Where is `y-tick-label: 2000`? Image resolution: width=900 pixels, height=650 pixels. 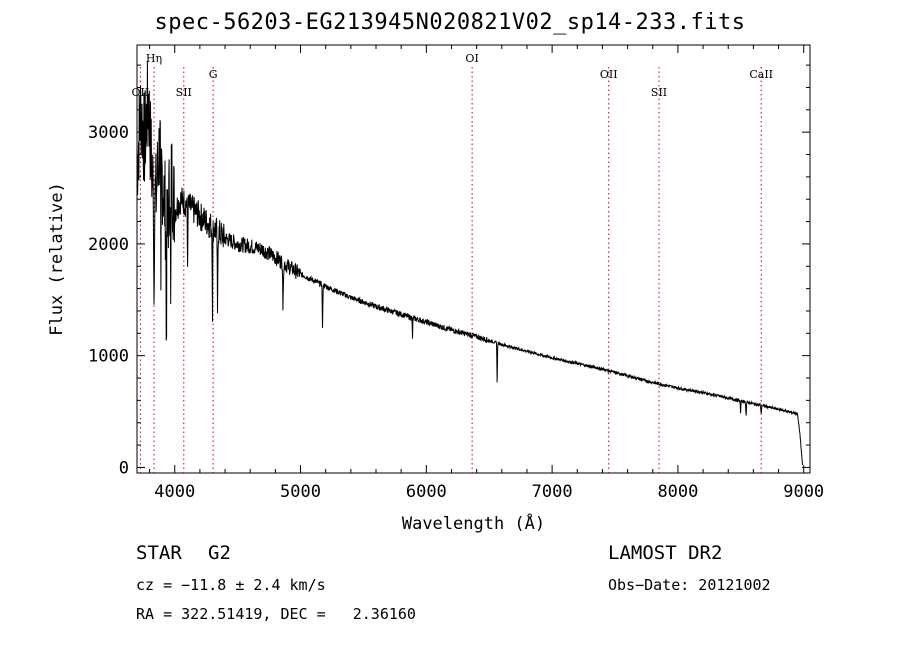 y-tick-label: 2000 is located at coordinates (108, 245).